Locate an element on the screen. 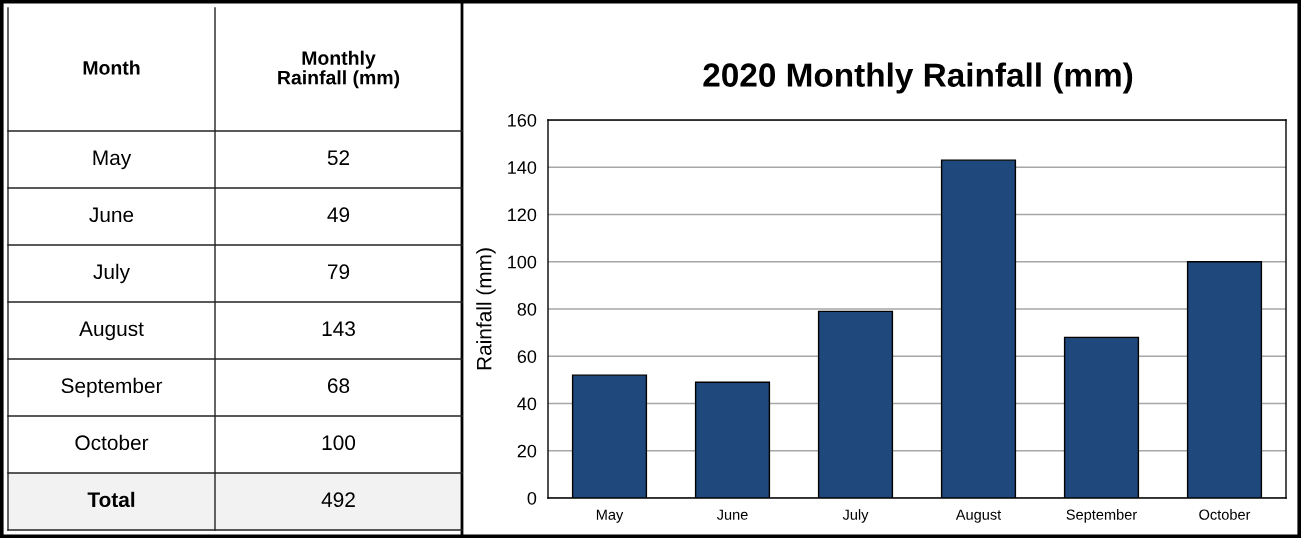  data-label: 143 is located at coordinates (338, 329).